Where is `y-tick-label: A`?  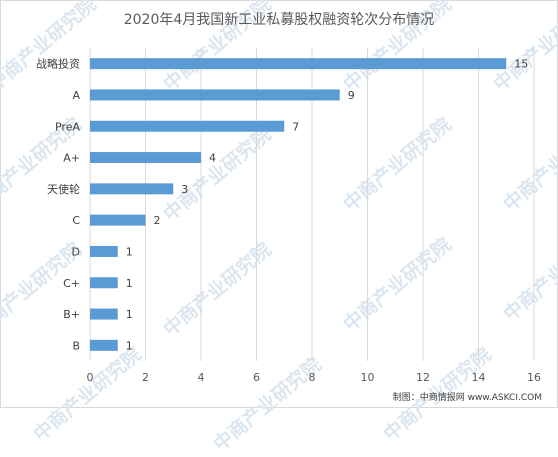
y-tick-label: A is located at coordinates (76, 95).